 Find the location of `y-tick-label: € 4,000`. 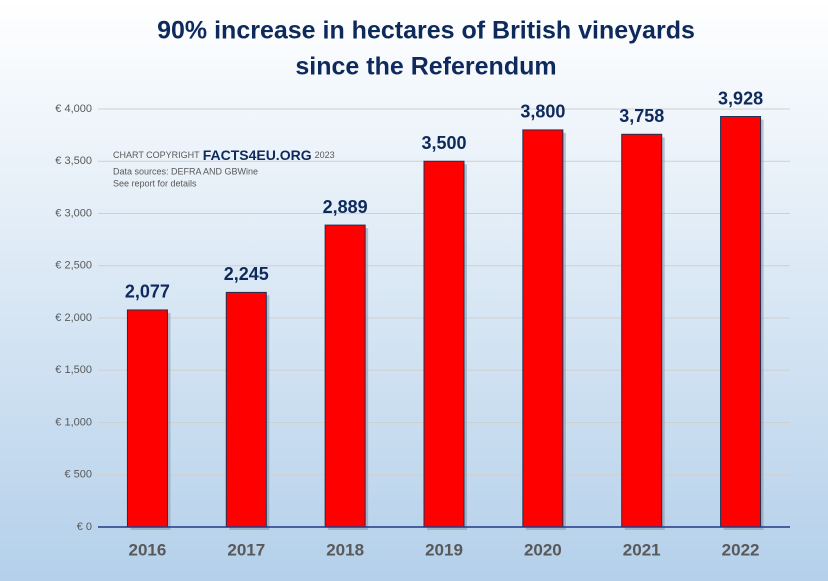

y-tick-label: € 4,000 is located at coordinates (73, 109).